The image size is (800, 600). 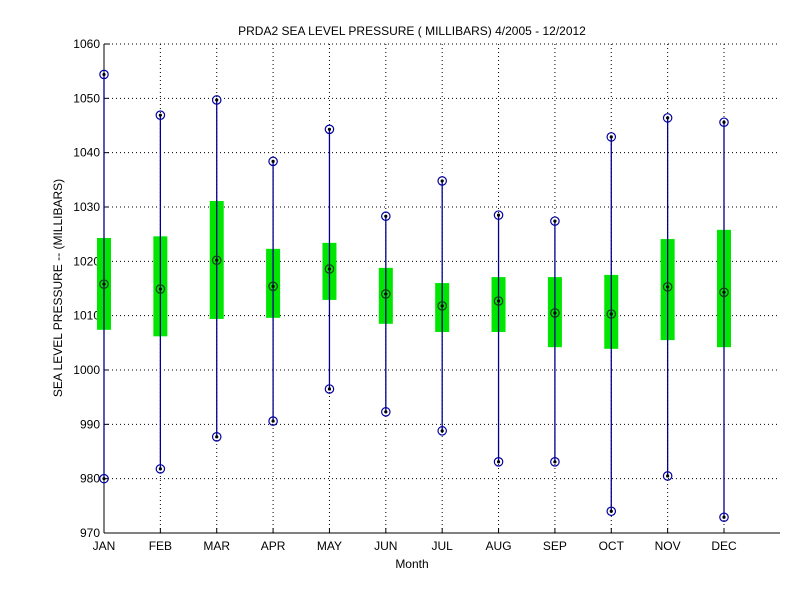 I want to click on box-sep, so click(x=554, y=341).